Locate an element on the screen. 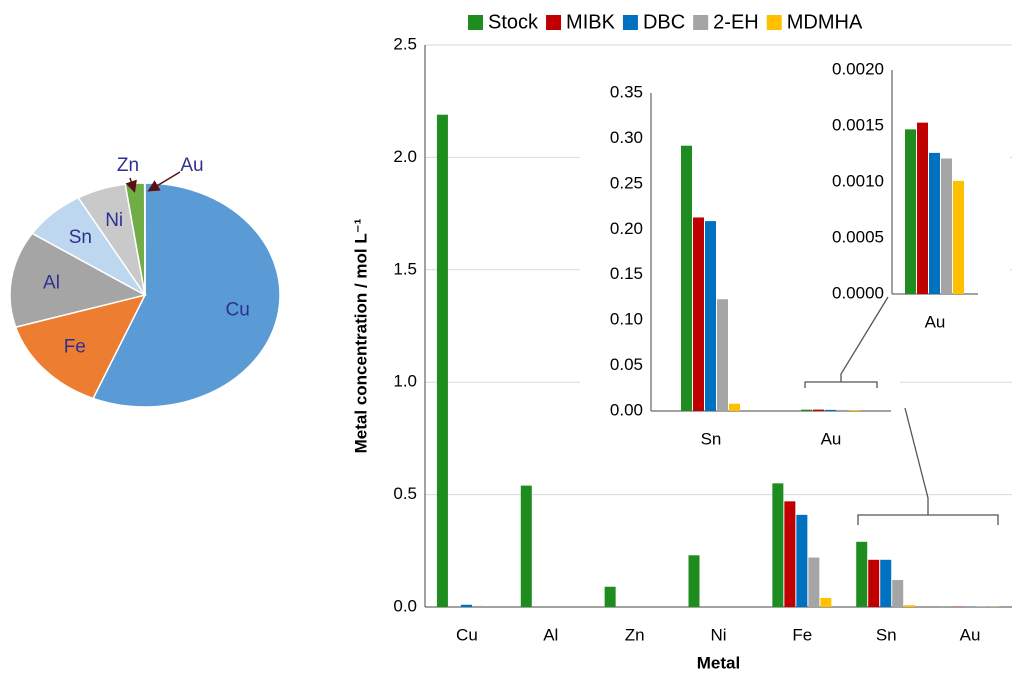 The height and width of the screenshot is (677, 1012). x-axis-title: Metal is located at coordinates (718, 662).